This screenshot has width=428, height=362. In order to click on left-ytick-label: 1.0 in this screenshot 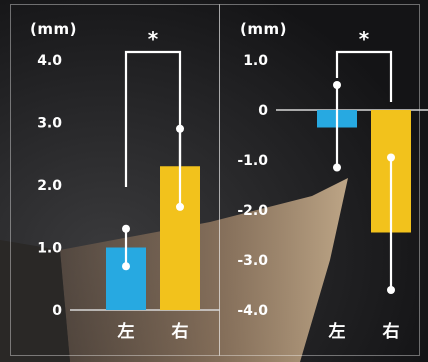, I will do `click(49, 249)`.